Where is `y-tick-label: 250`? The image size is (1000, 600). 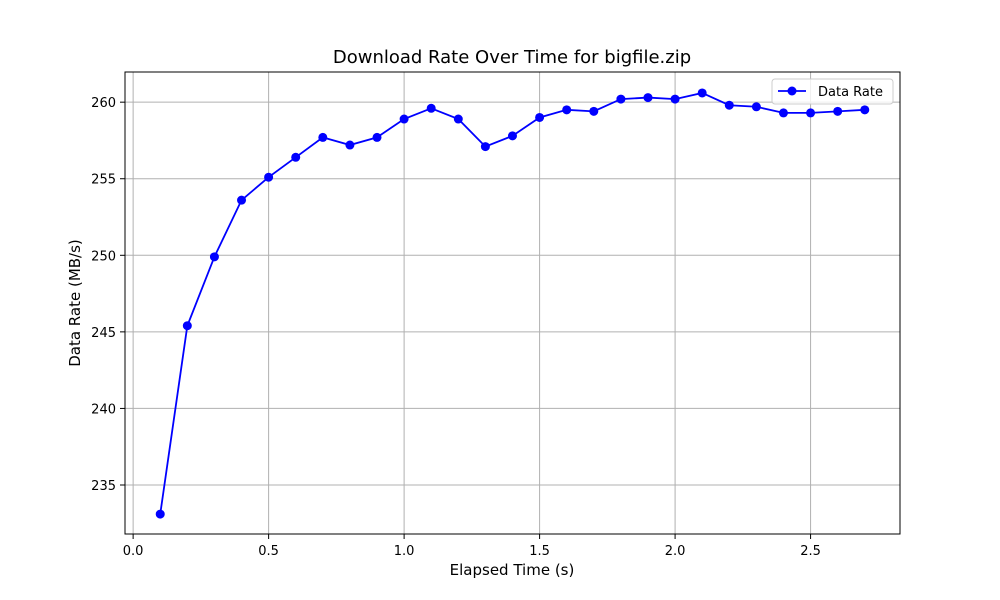
y-tick-label: 250 is located at coordinates (103, 256).